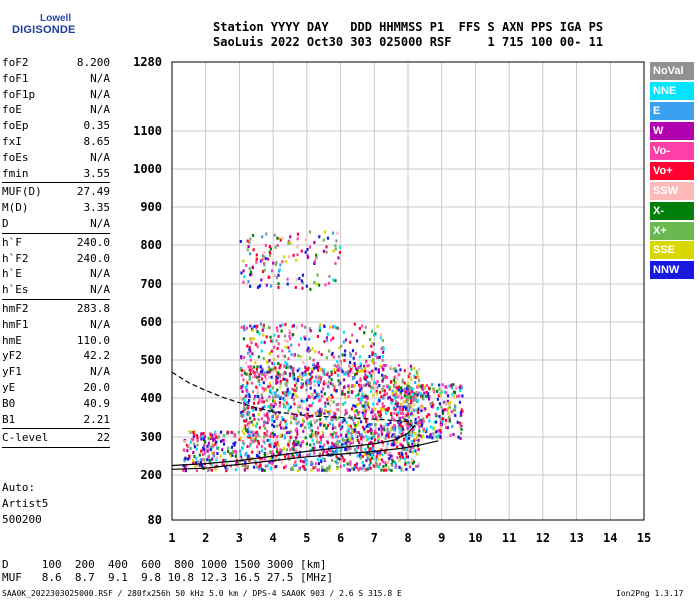  I want to click on legend-item: E, so click(672, 110).